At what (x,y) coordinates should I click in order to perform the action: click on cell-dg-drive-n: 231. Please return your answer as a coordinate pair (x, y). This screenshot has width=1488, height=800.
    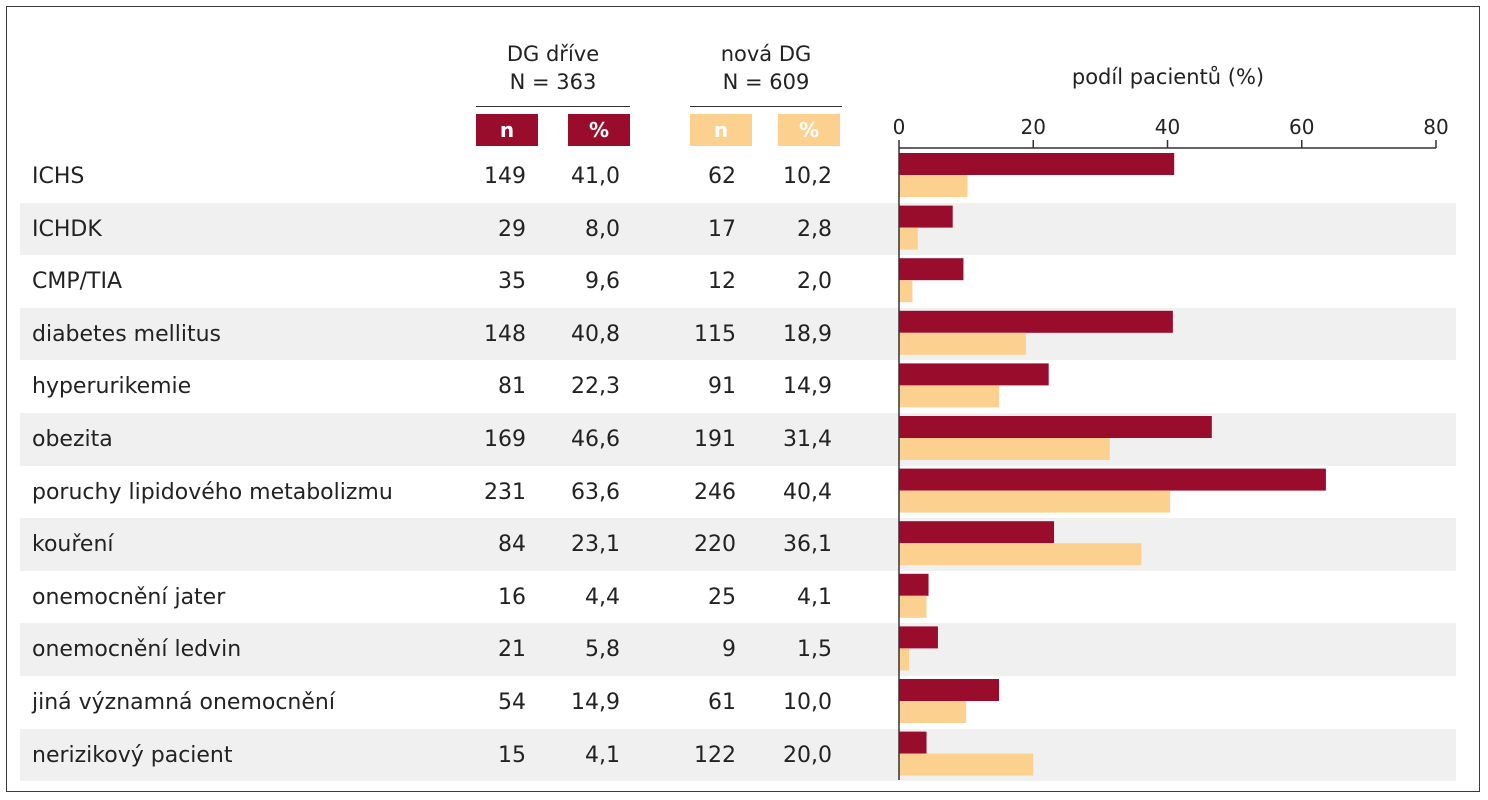
    Looking at the image, I should click on (505, 492).